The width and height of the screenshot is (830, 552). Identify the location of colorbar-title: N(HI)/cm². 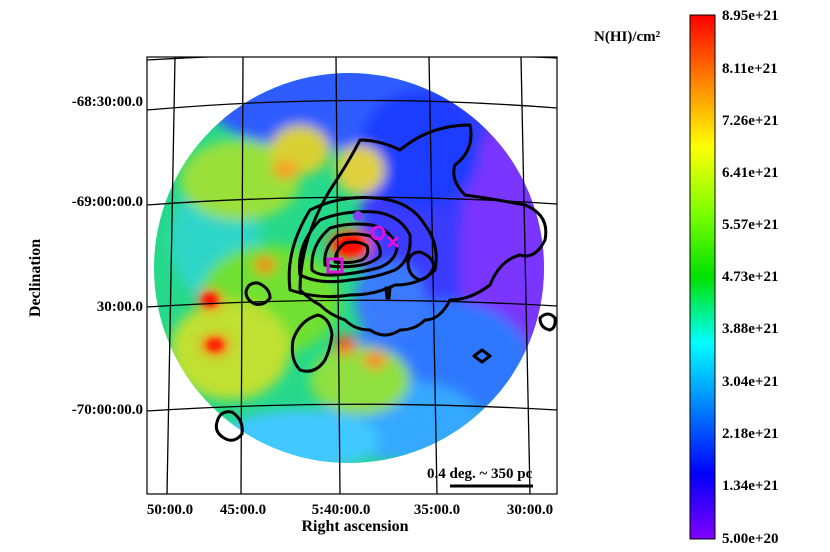
(627, 37).